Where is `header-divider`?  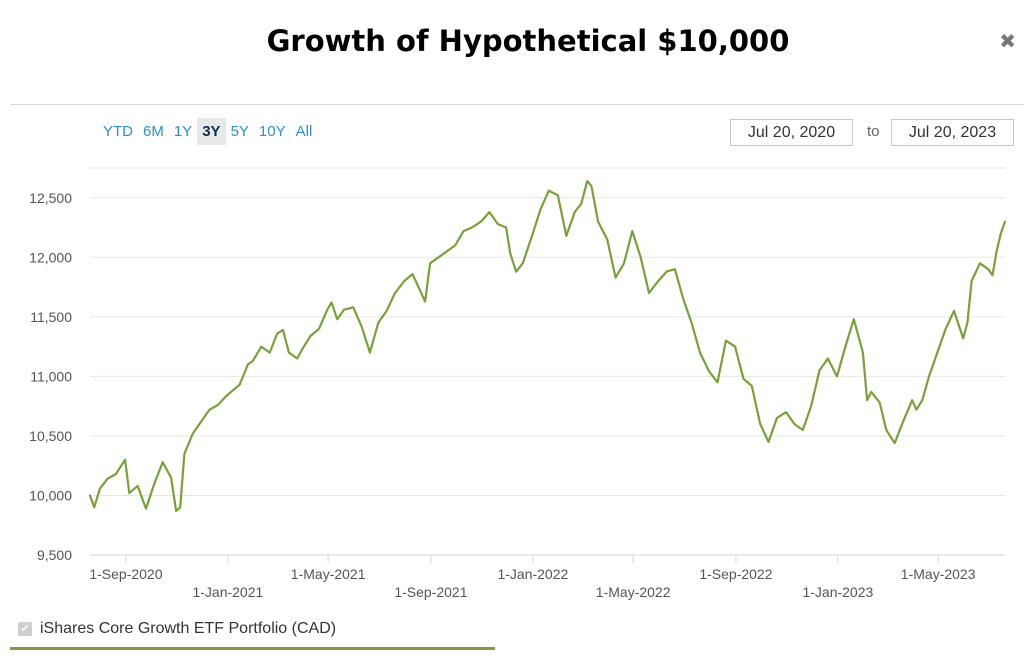
header-divider is located at coordinates (517, 104).